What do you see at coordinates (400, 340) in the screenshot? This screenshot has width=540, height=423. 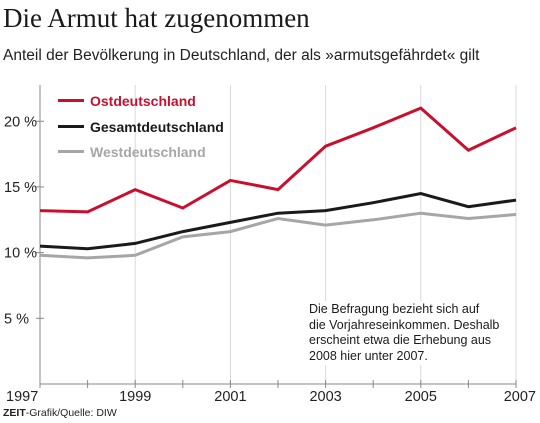 I see `annotation-line: erscheint etwa die Erhebung aus` at bounding box center [400, 340].